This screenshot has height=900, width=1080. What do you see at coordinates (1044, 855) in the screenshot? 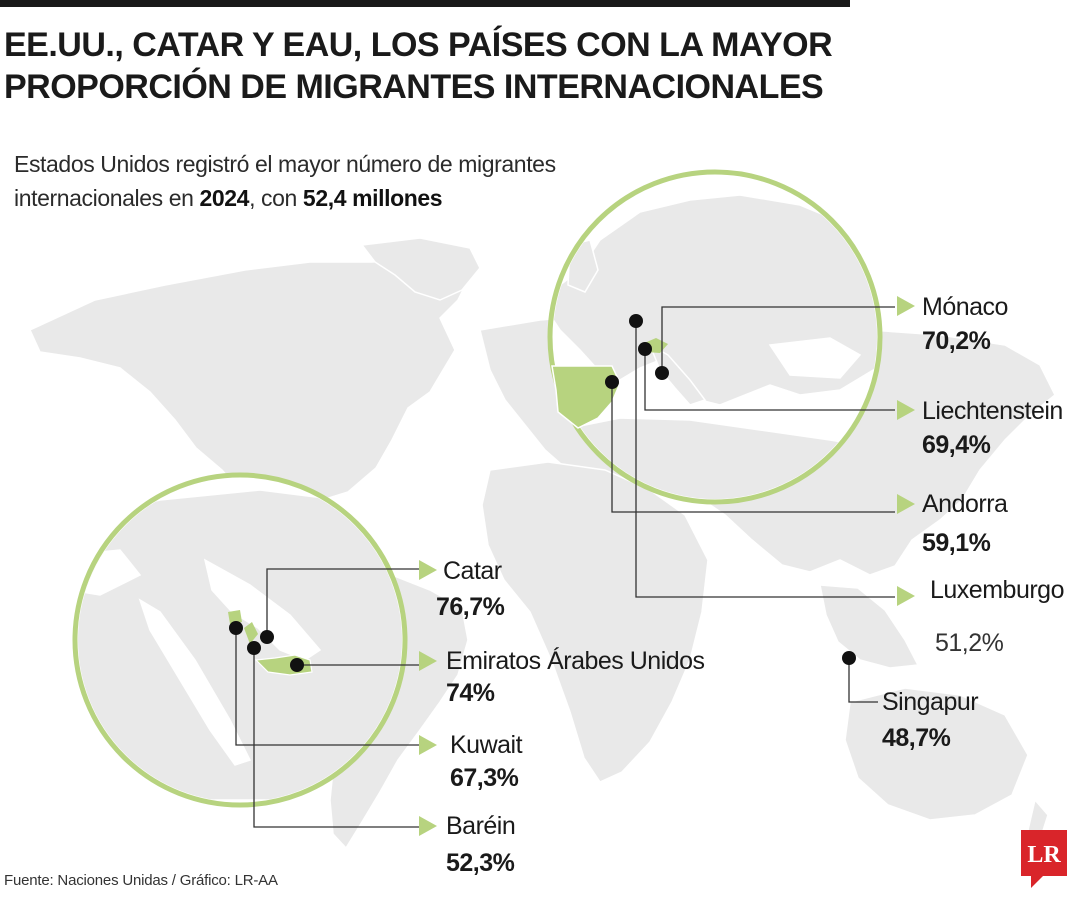
I see `lr-logo-text: LR` at bounding box center [1044, 855].